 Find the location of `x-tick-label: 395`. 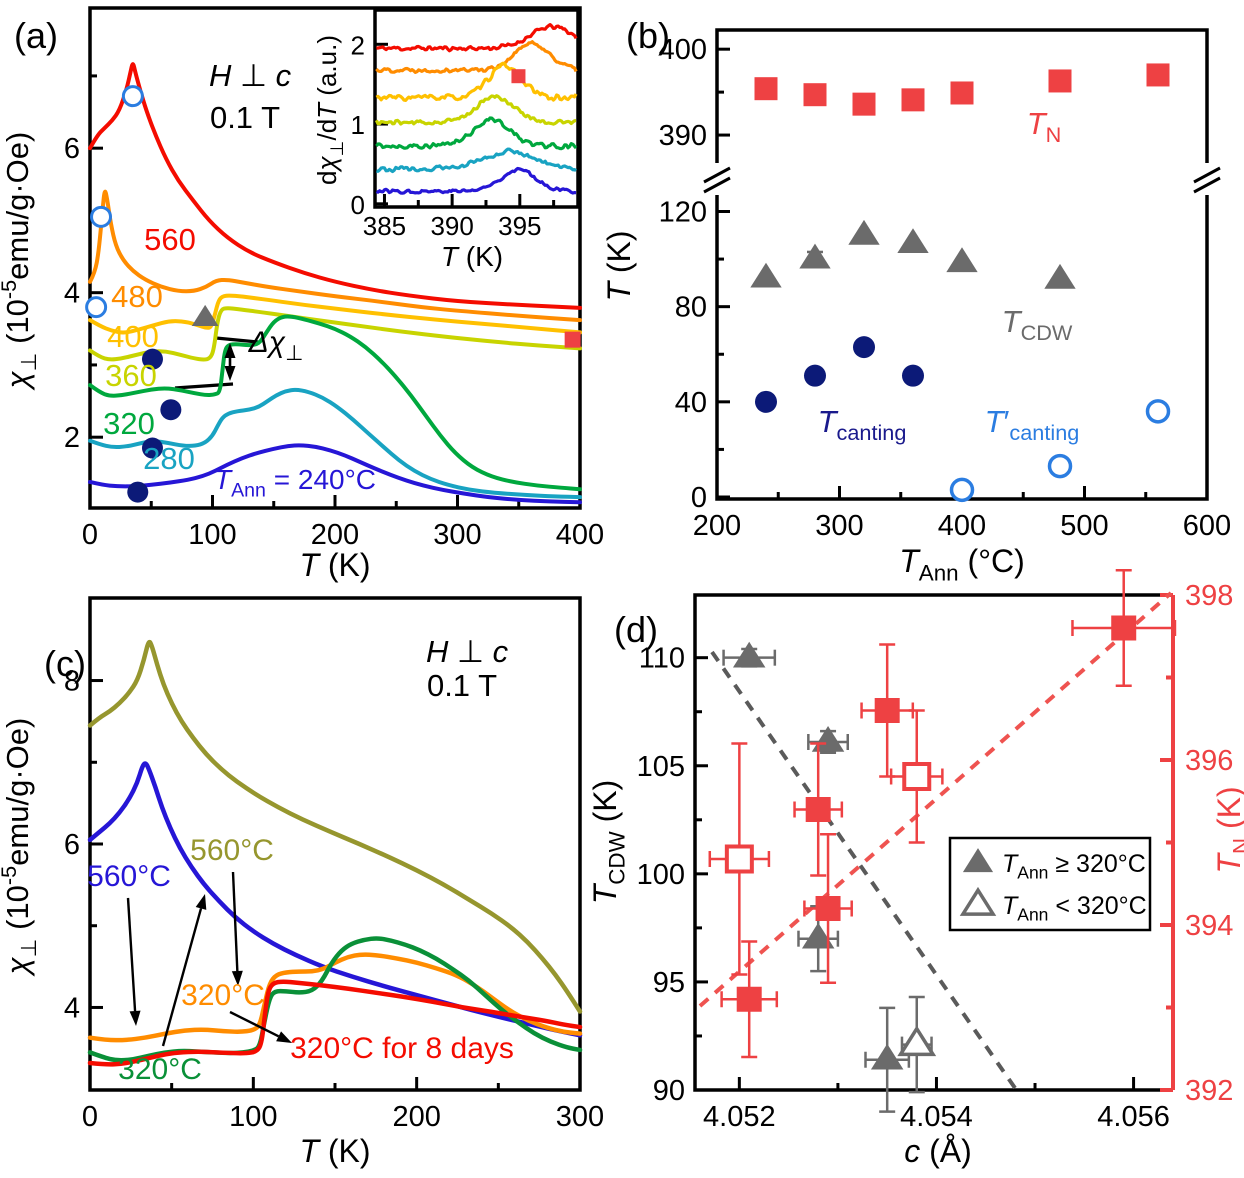

x-tick-label: 395 is located at coordinates (519, 226).